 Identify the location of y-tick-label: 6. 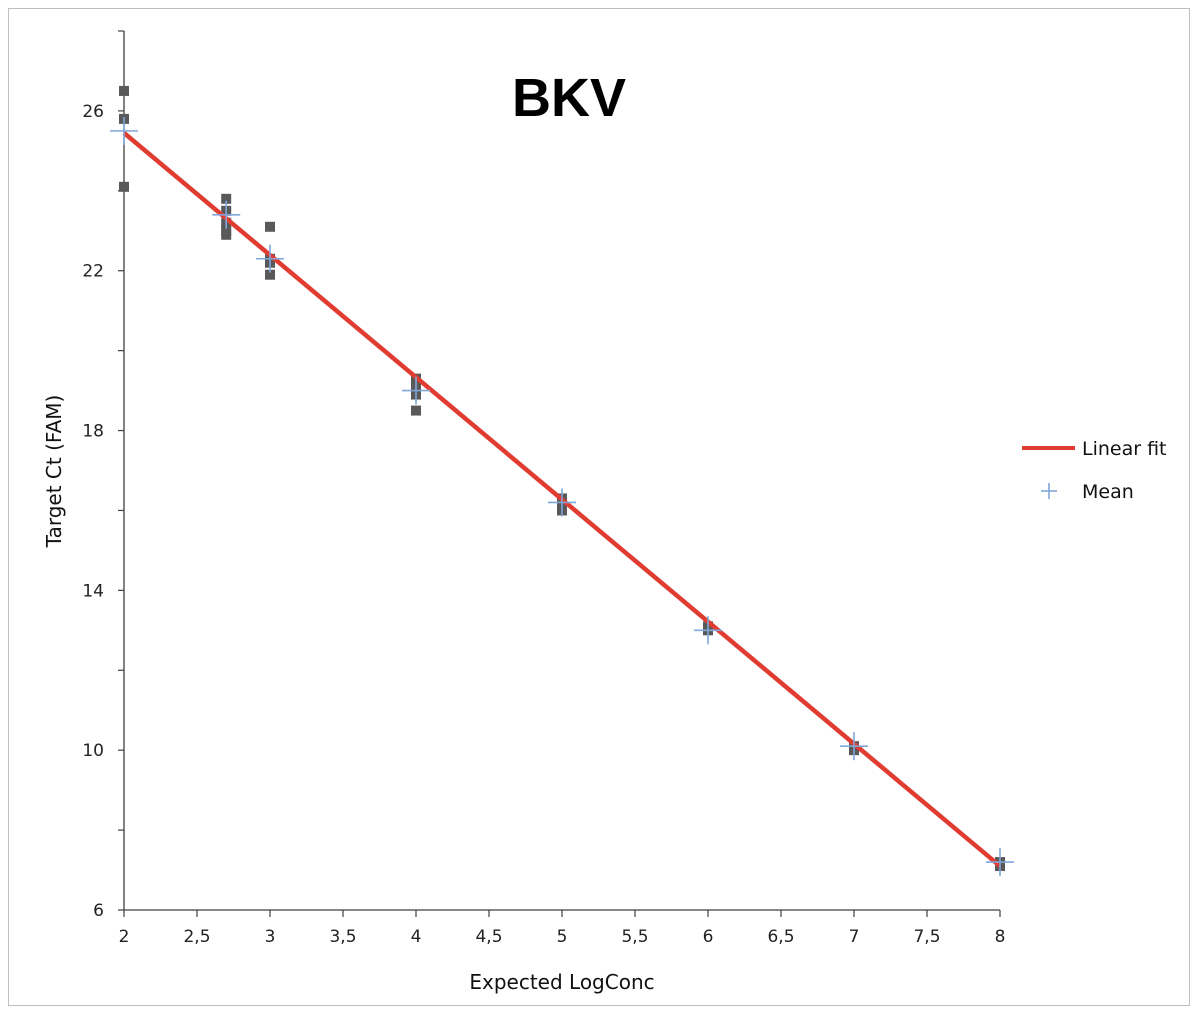
(98, 911).